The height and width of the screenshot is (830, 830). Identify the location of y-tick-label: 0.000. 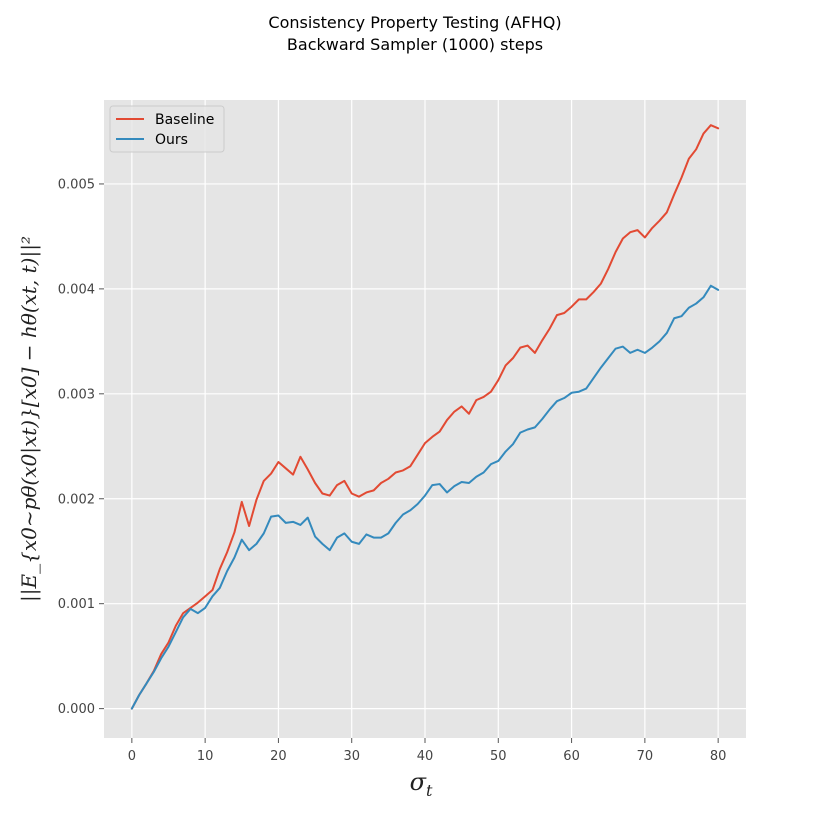
(76, 709).